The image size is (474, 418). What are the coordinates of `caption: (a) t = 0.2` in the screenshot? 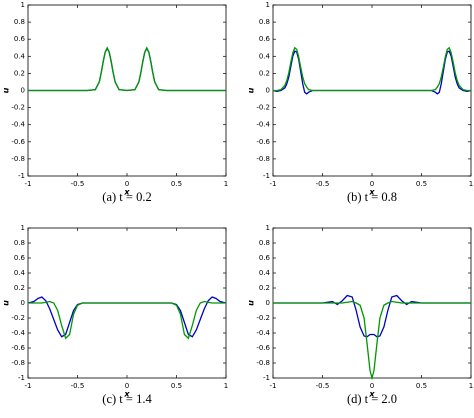 It's located at (126, 197).